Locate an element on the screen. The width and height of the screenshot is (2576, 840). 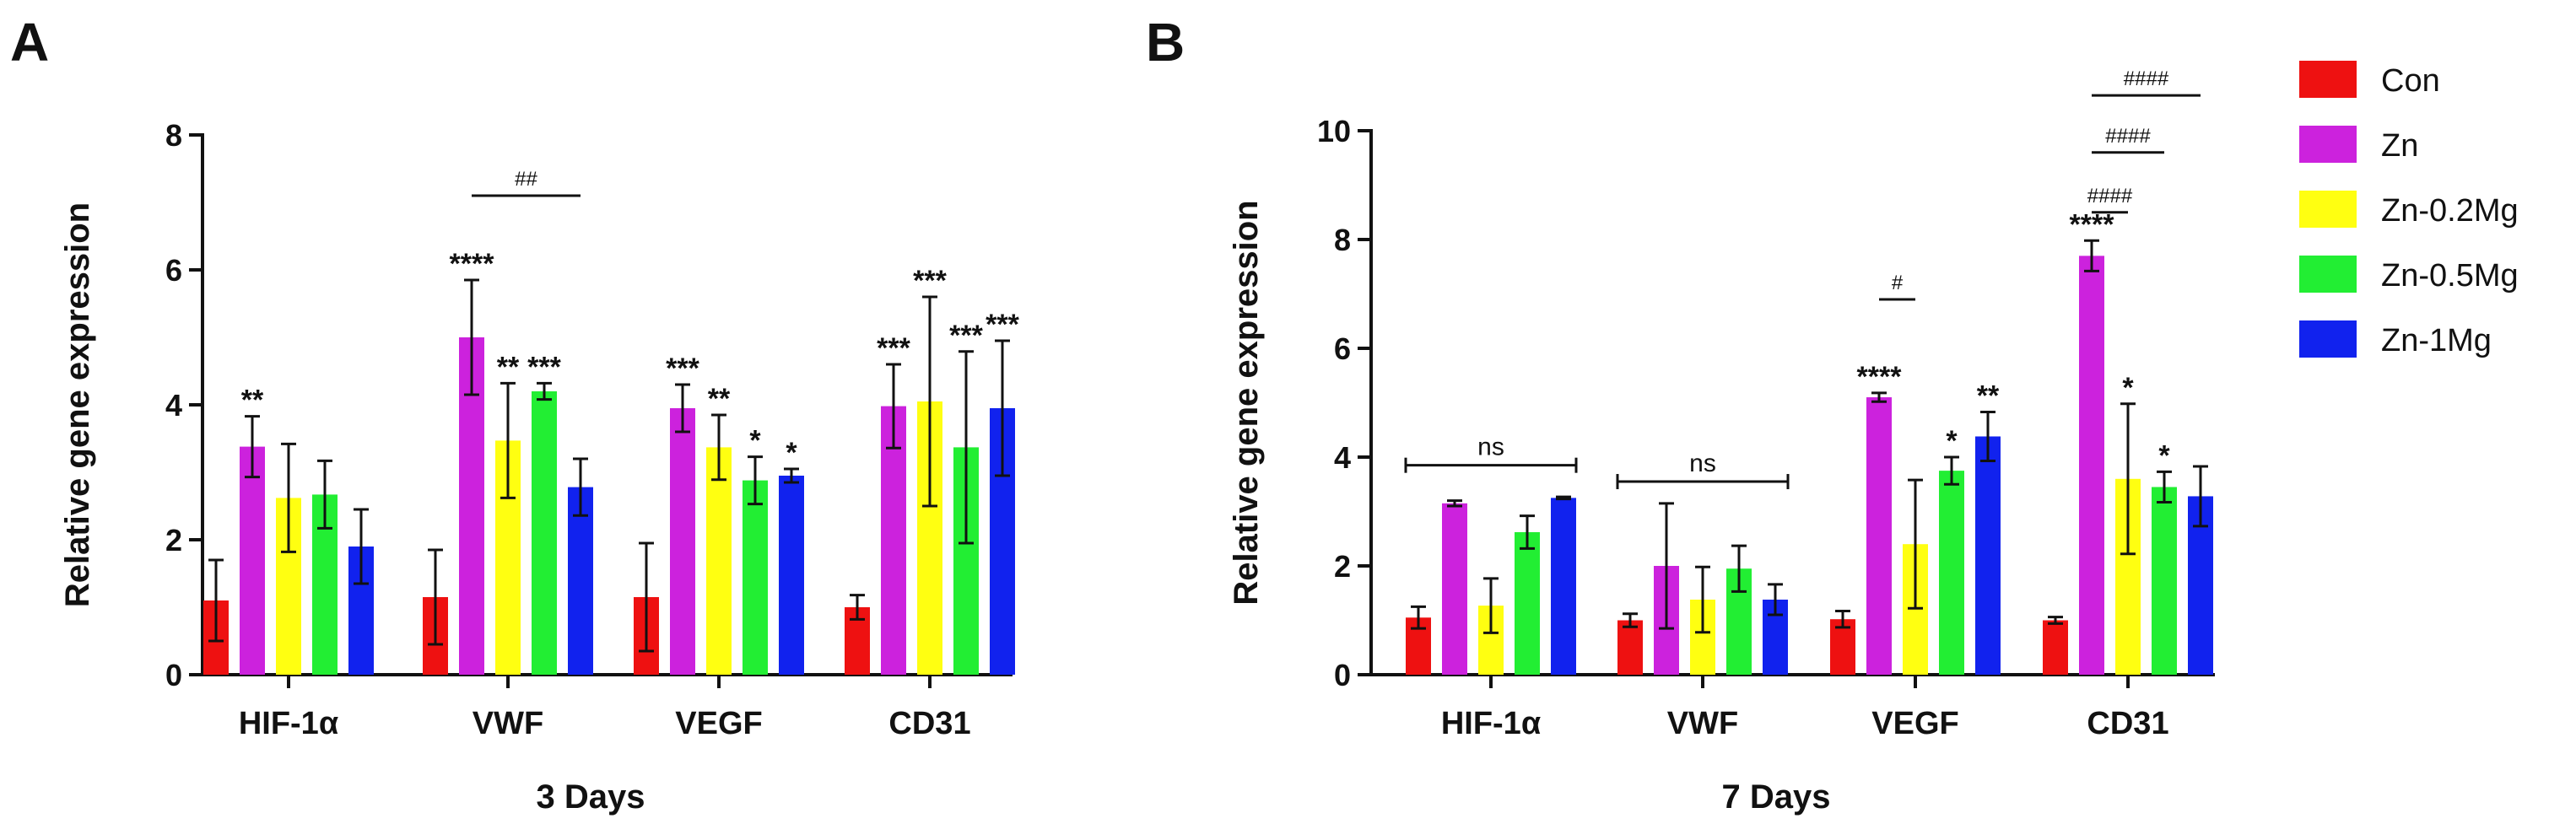
legend: Con Zn Zn-0.2Mg Zn-0.5Mg Zn-1Mg is located at coordinates (2409, 210).